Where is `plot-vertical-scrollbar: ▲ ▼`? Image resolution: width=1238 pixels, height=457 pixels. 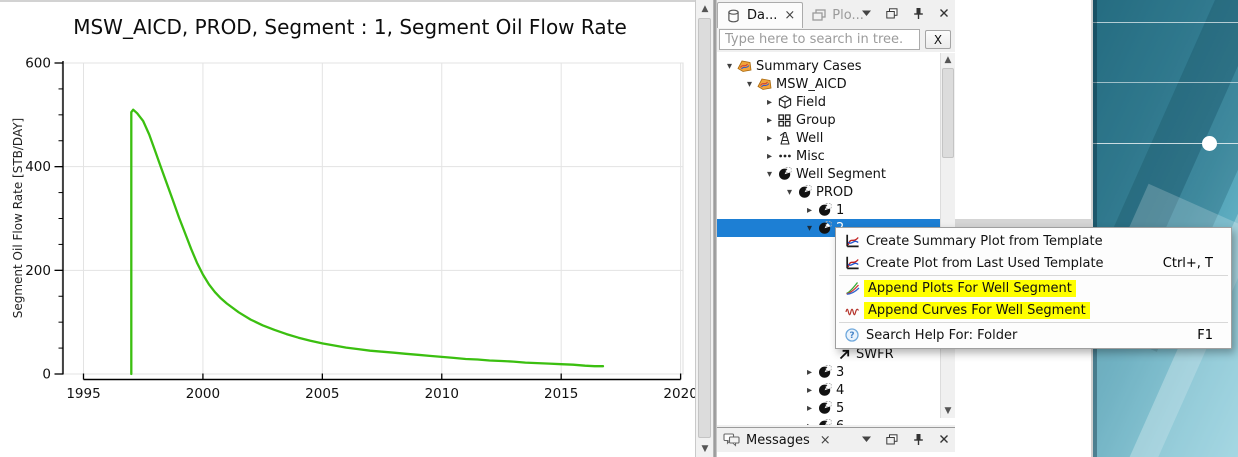
plot-vertical-scrollbar: ▲ ▼ is located at coordinates (704, 228).